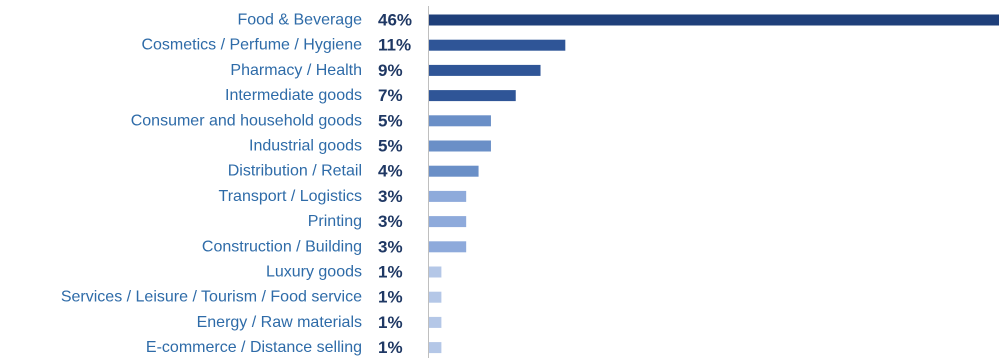 The height and width of the screenshot is (360, 999). What do you see at coordinates (390, 171) in the screenshot?
I see `value-label: 4%` at bounding box center [390, 171].